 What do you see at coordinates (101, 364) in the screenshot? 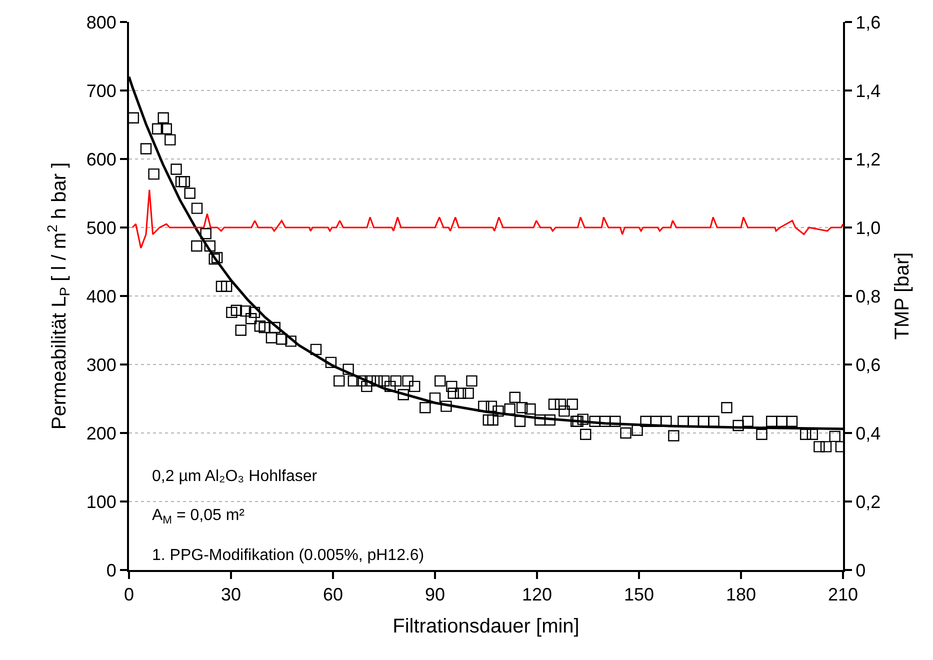
I see `y-tick-label: 300` at bounding box center [101, 364].